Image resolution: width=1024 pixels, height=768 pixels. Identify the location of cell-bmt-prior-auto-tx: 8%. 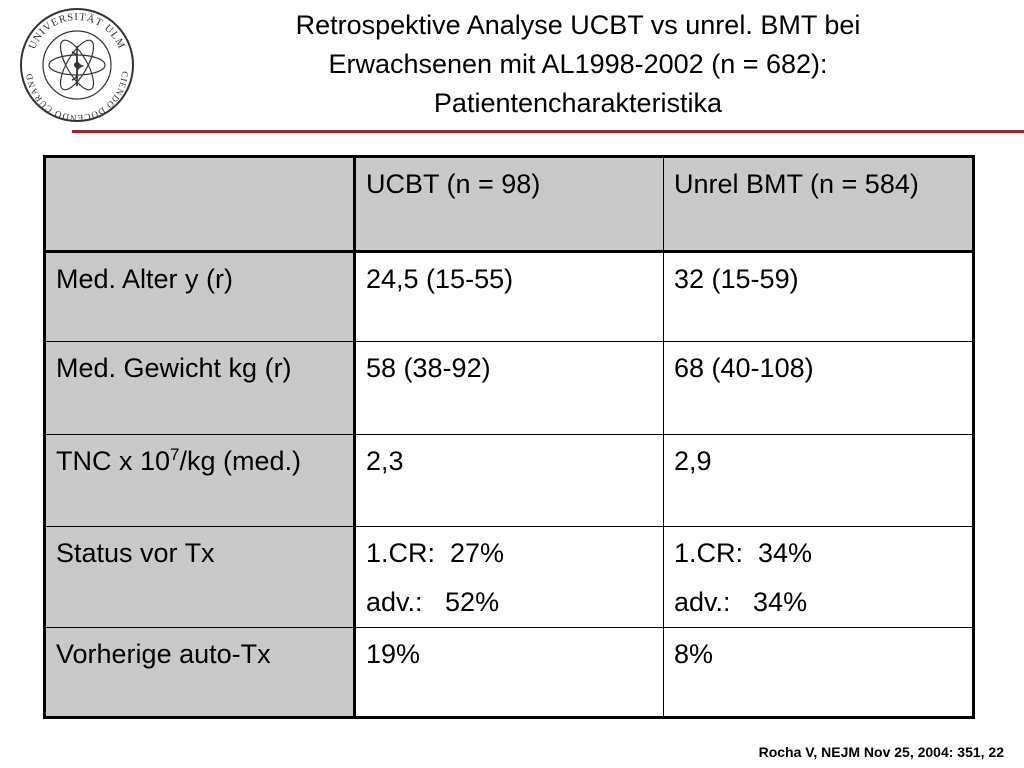
(818, 672).